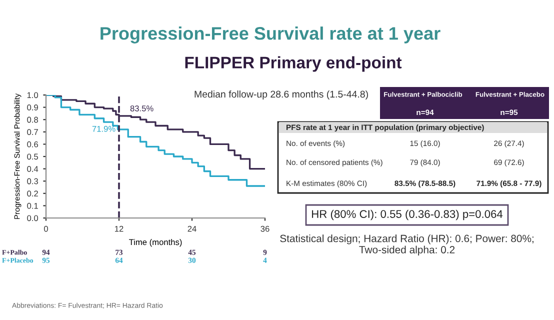 The width and height of the screenshot is (554, 320). What do you see at coordinates (32, 181) in the screenshot?
I see `y-tick-label: 0.3` at bounding box center [32, 181].